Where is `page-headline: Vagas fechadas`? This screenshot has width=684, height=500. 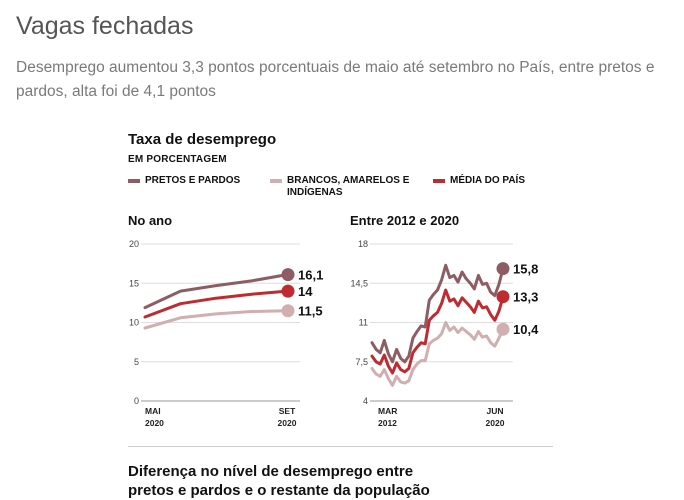 page-headline: Vagas fechadas is located at coordinates (105, 26).